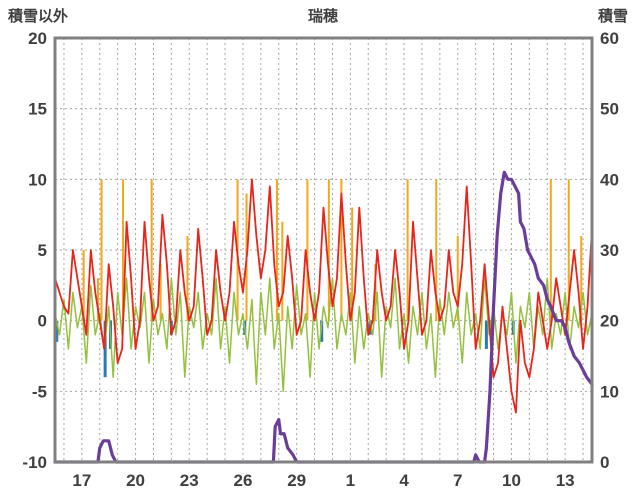  What do you see at coordinates (609, 38) in the screenshot?
I see `svg-text: 60` at bounding box center [609, 38].